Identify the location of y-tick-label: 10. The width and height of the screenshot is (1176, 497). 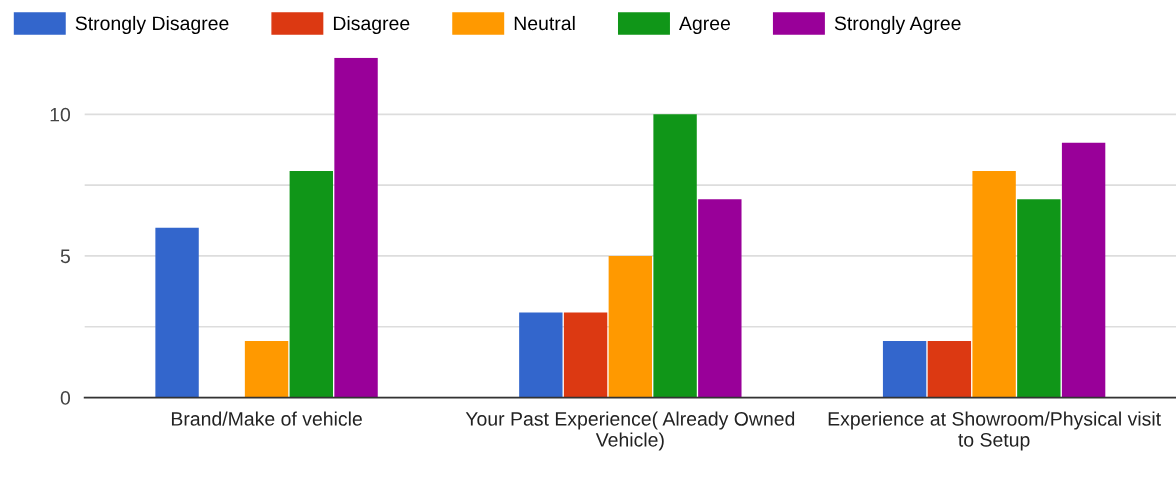
(60, 114).